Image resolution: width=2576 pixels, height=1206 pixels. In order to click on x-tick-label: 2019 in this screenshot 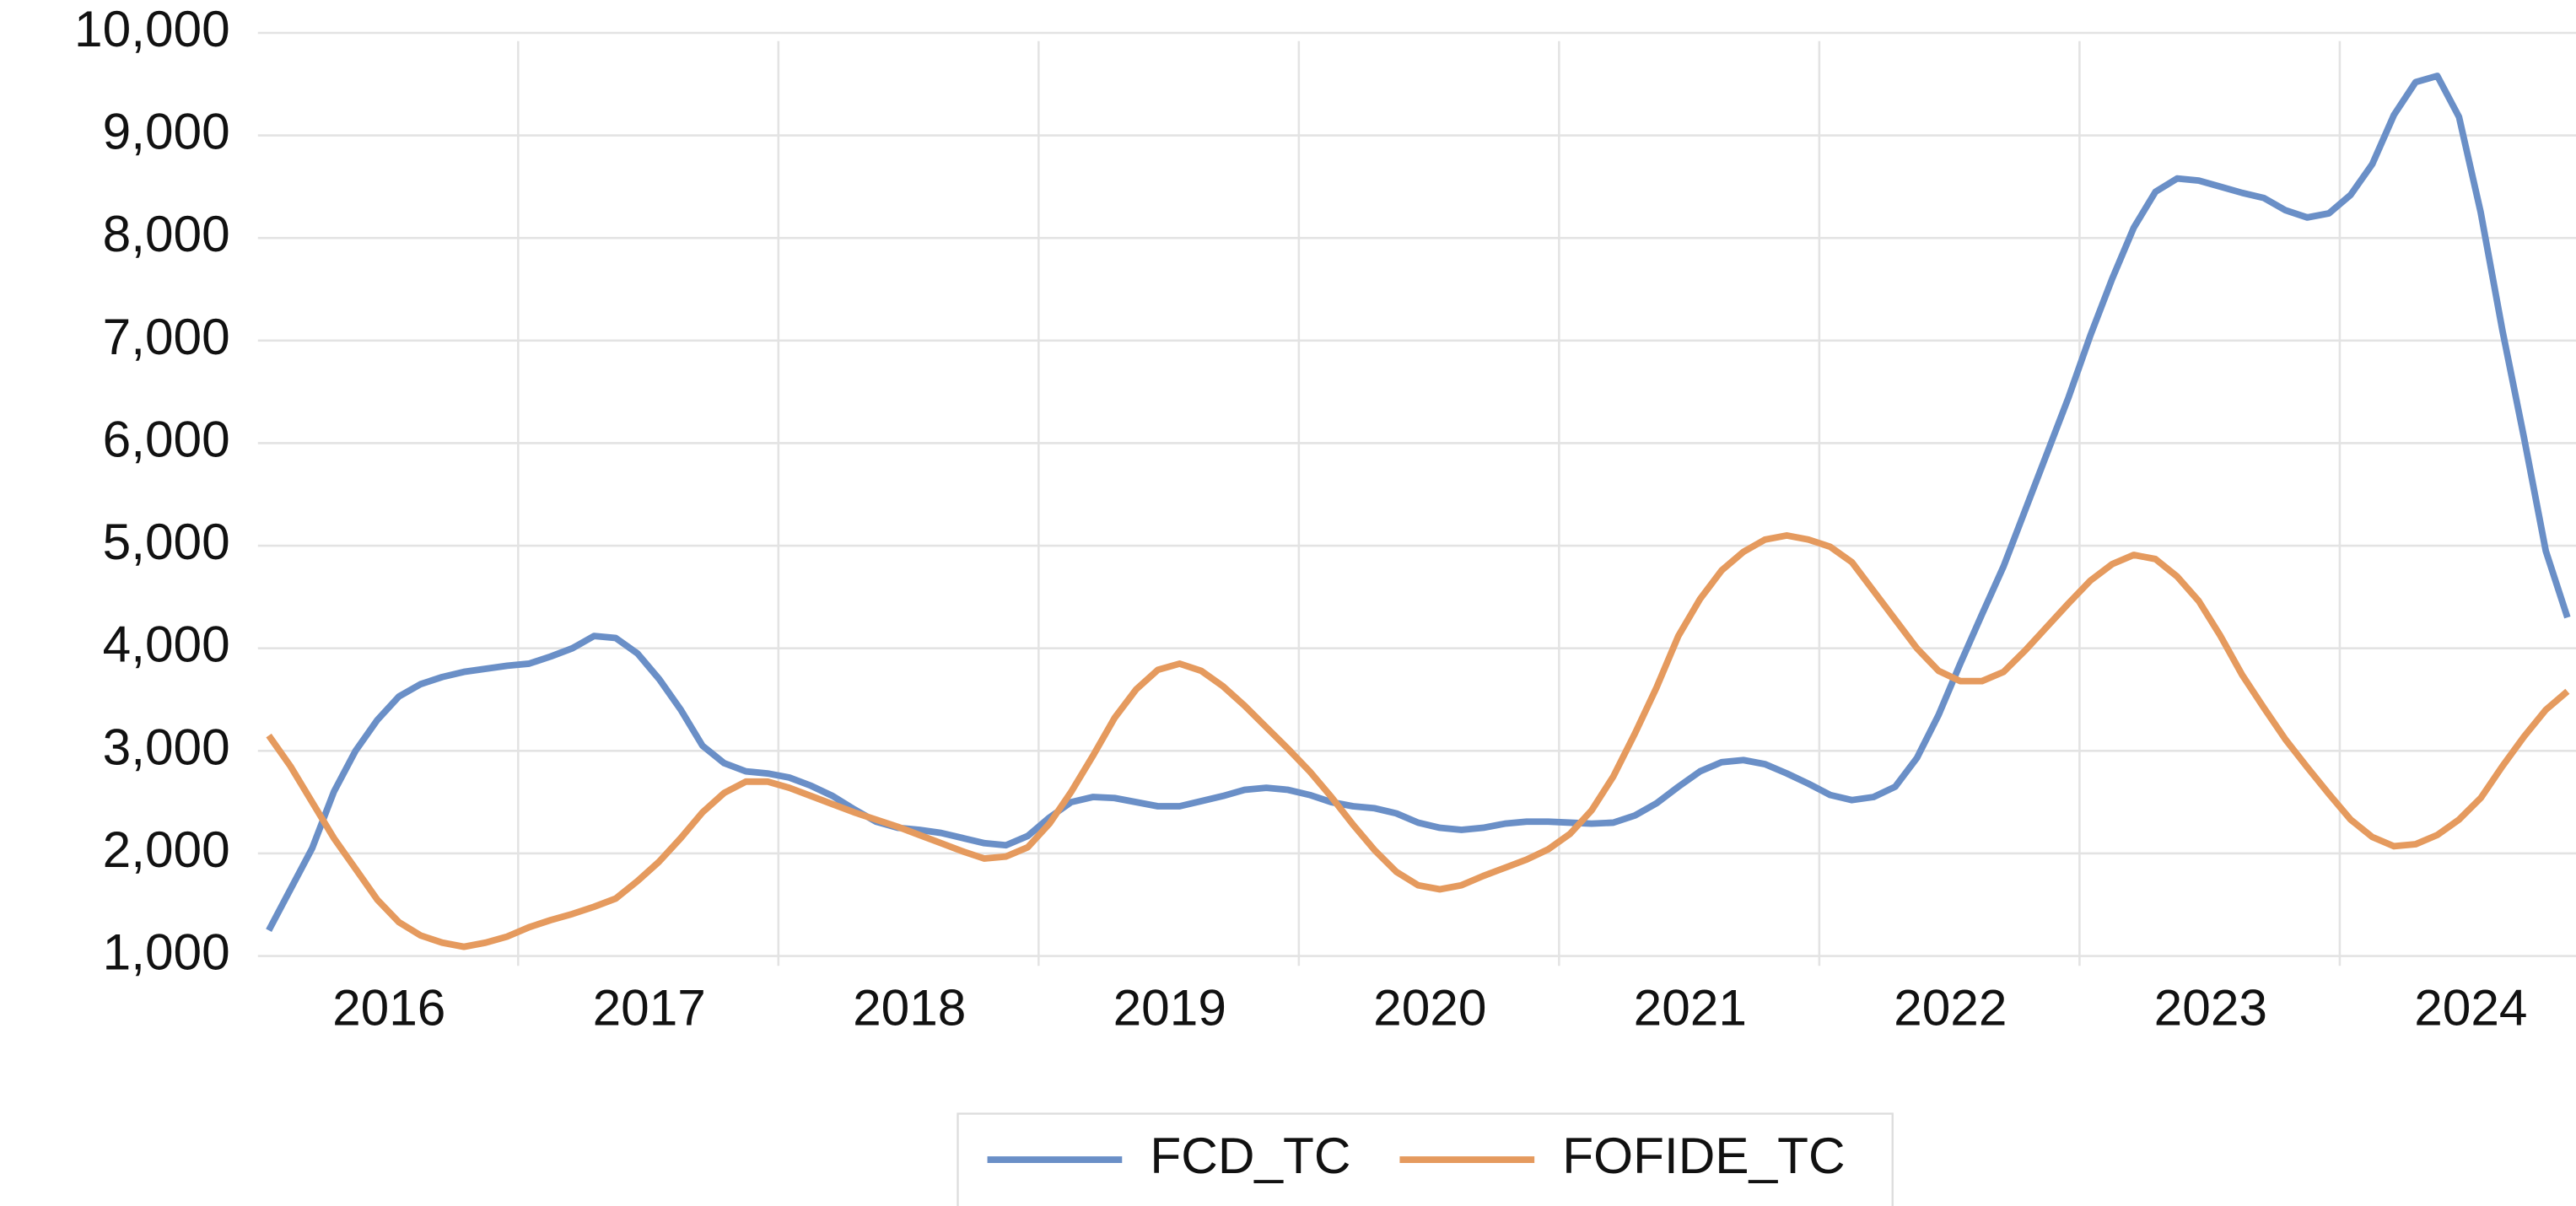, I will do `click(1169, 1008)`.